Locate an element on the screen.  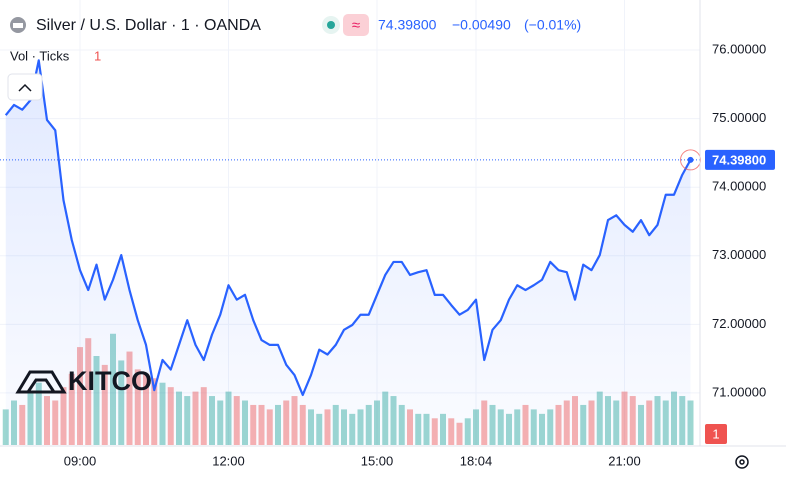
y-tick-label: 72.00000 is located at coordinates (739, 323).